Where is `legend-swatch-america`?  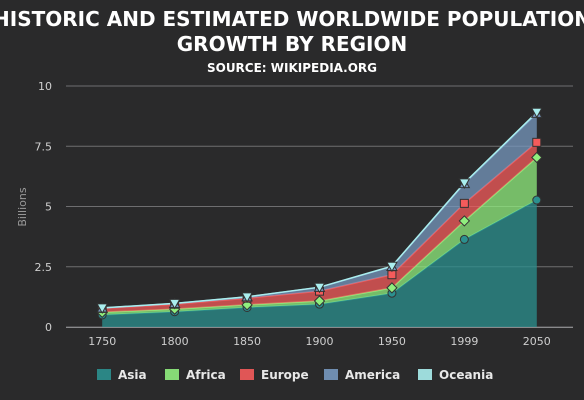
legend-swatch-america is located at coordinates (331, 374).